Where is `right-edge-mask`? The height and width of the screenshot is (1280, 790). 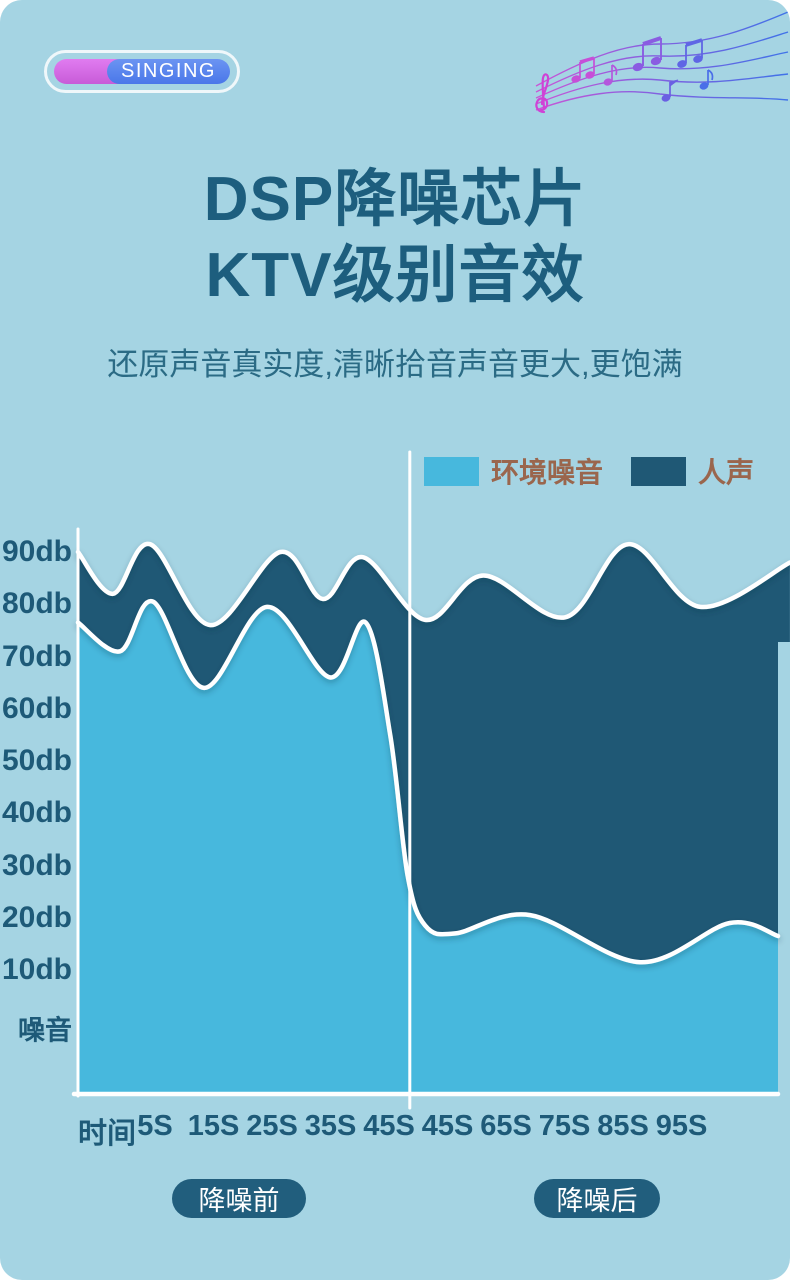 right-edge-mask is located at coordinates (784, 870).